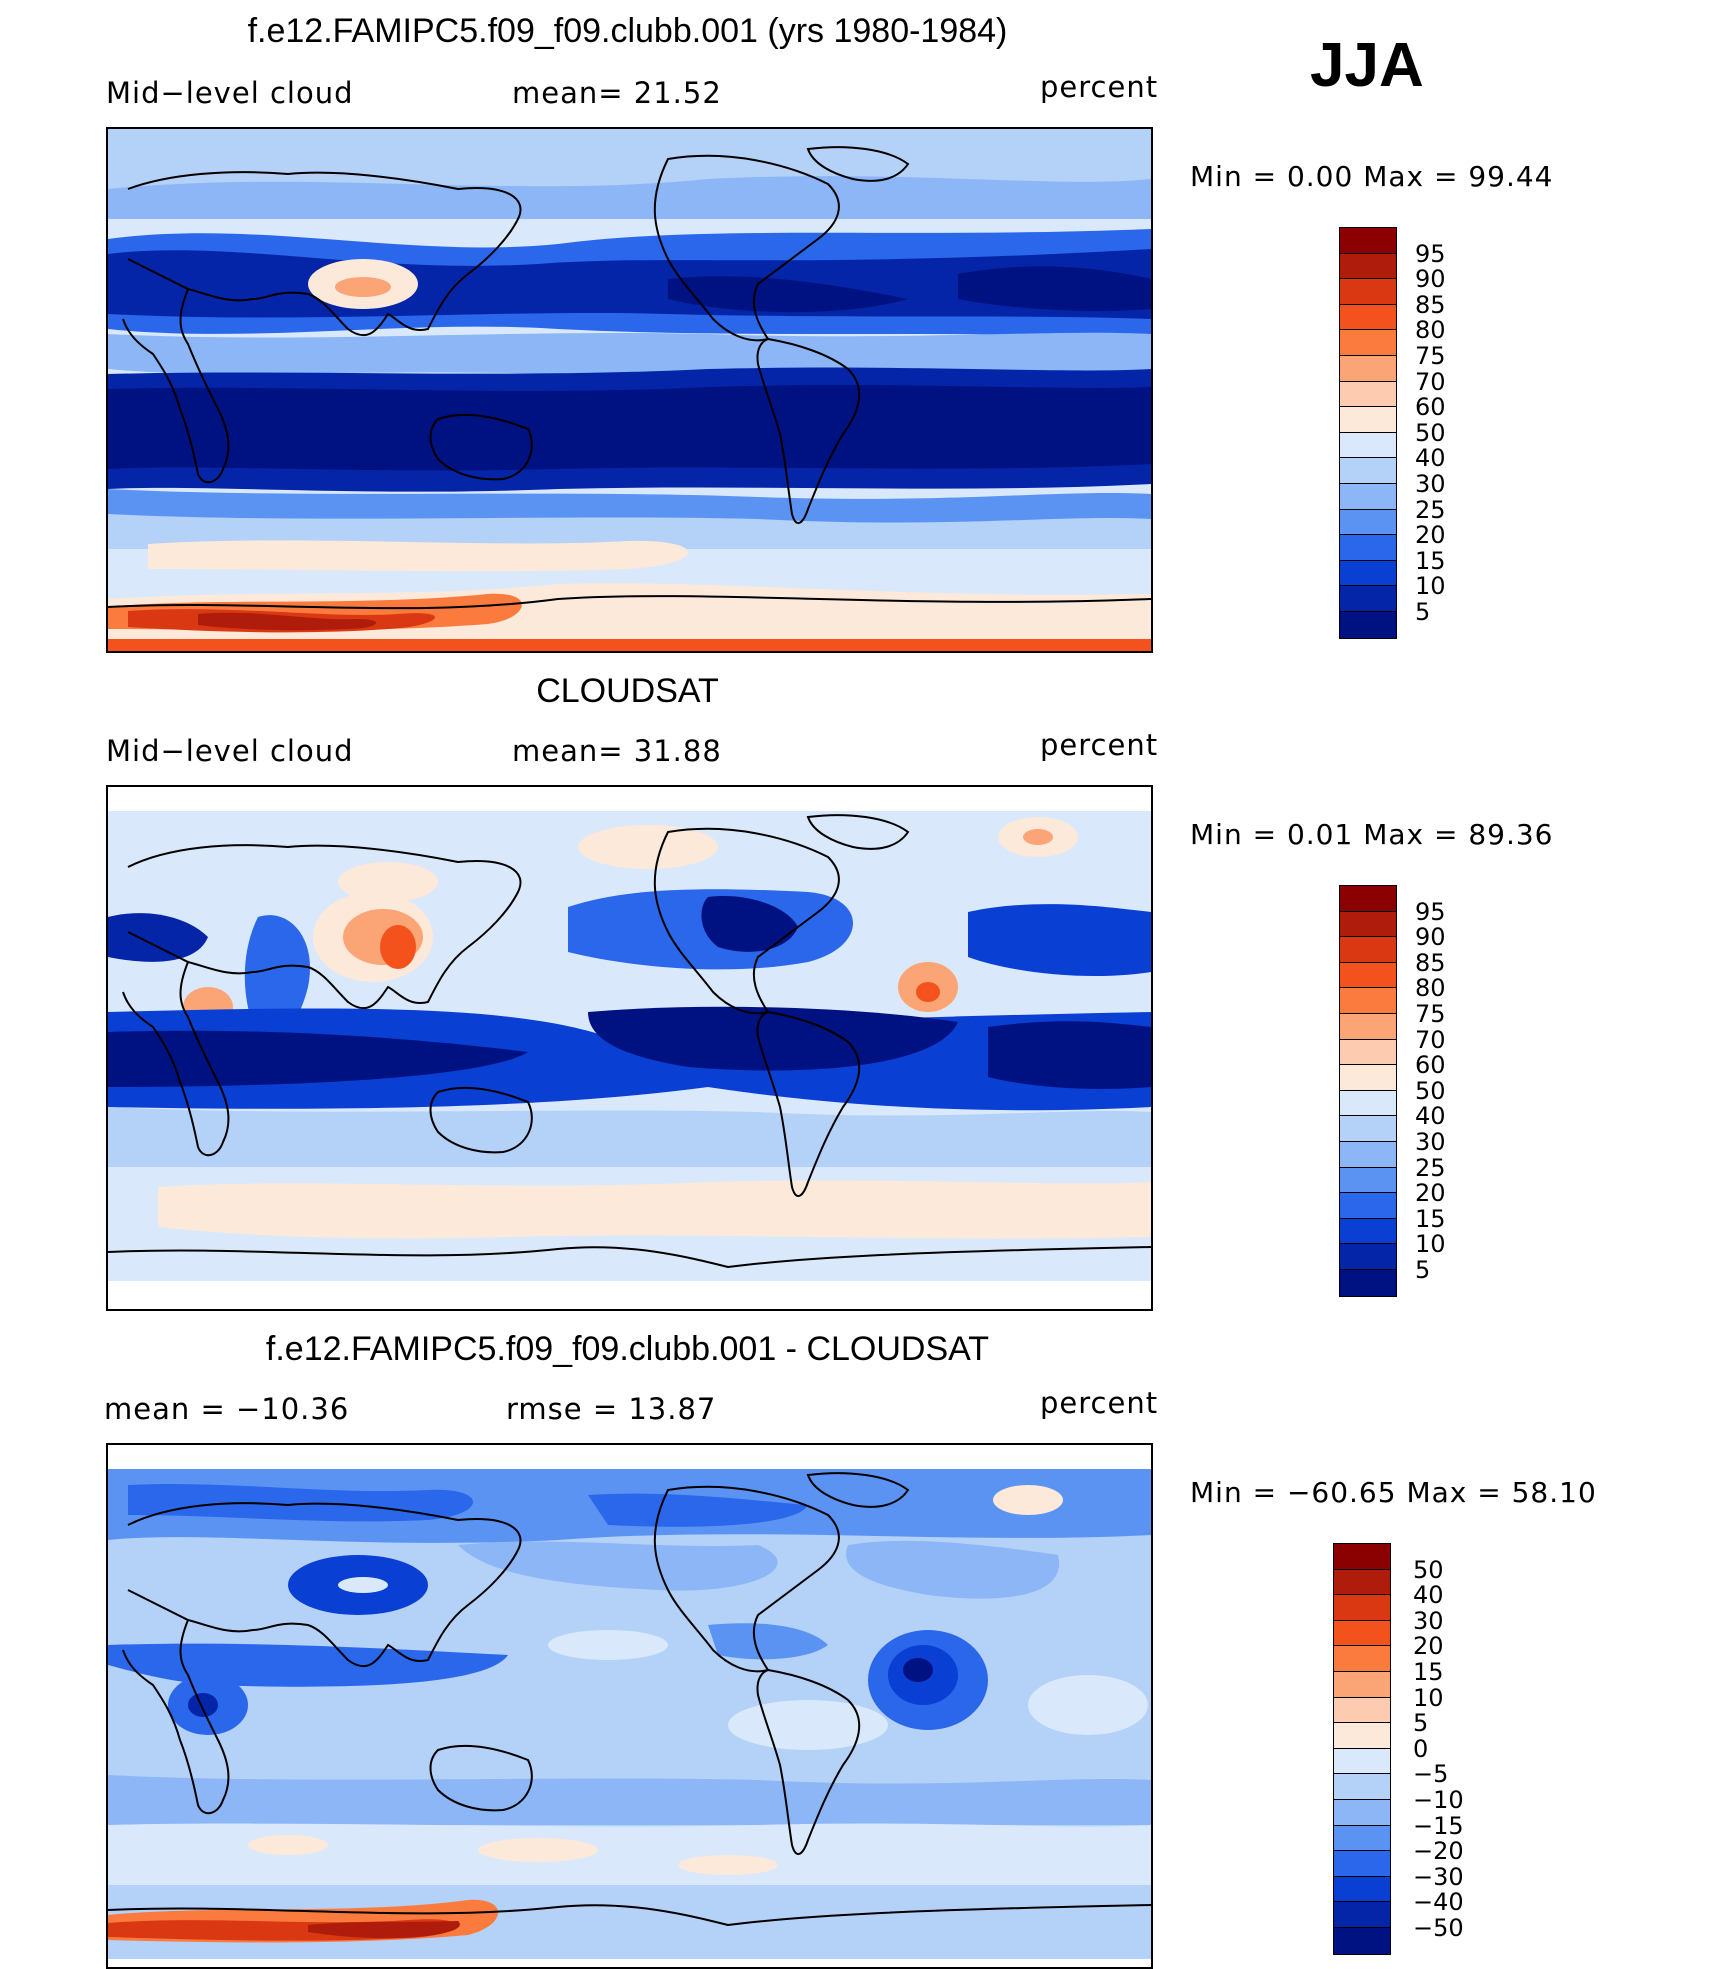 This screenshot has height=1969, width=1710. What do you see at coordinates (1430, 1167) in the screenshot?
I see `colorbar-label: 25` at bounding box center [1430, 1167].